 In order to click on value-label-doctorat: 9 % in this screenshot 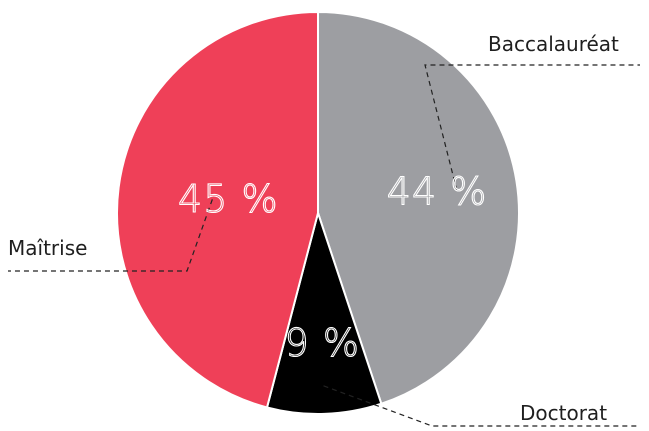, I will do `click(322, 343)`.